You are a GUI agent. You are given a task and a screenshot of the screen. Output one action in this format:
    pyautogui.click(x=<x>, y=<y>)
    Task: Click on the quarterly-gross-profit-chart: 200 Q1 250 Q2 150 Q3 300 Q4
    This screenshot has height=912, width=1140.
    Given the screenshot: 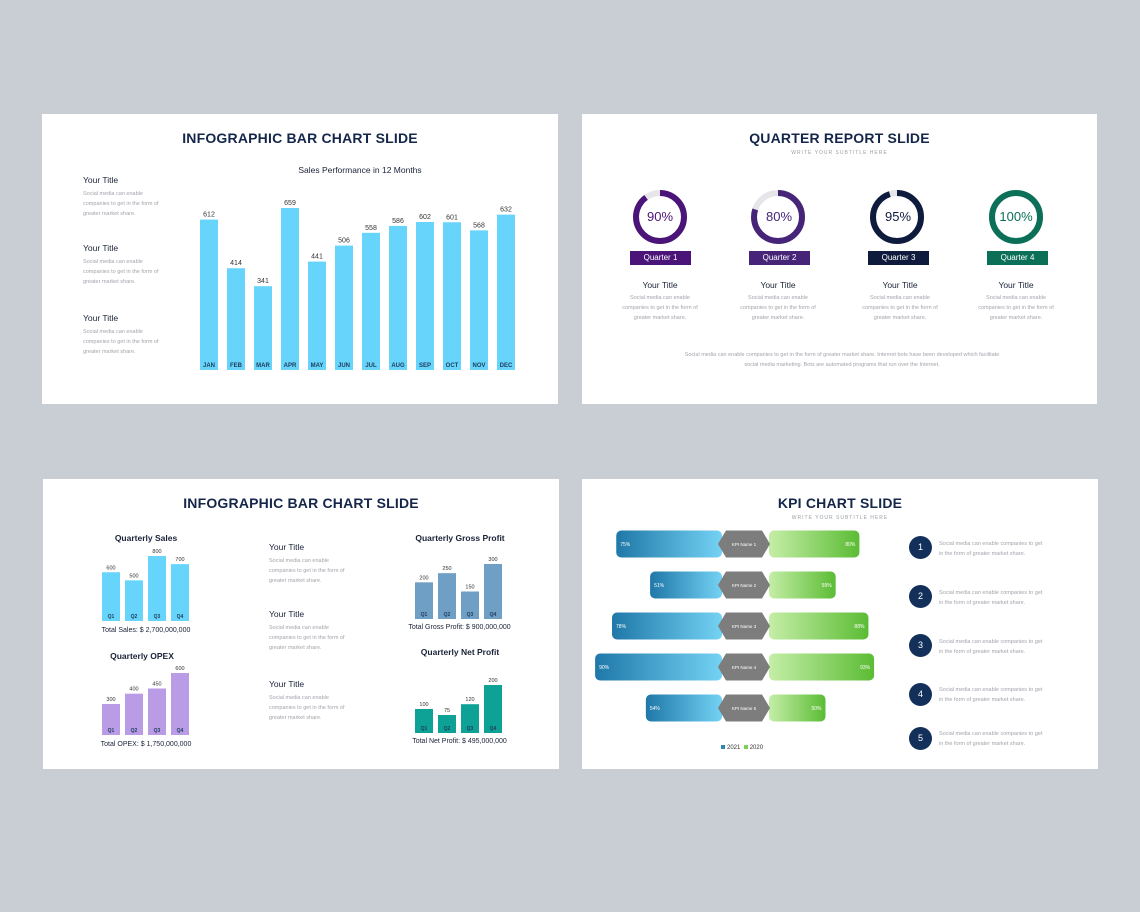 What is the action you would take?
    pyautogui.click(x=458, y=588)
    